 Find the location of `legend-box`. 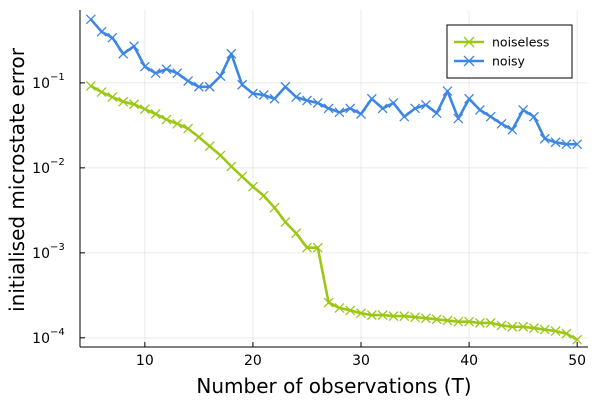

legend-box is located at coordinates (509, 51).